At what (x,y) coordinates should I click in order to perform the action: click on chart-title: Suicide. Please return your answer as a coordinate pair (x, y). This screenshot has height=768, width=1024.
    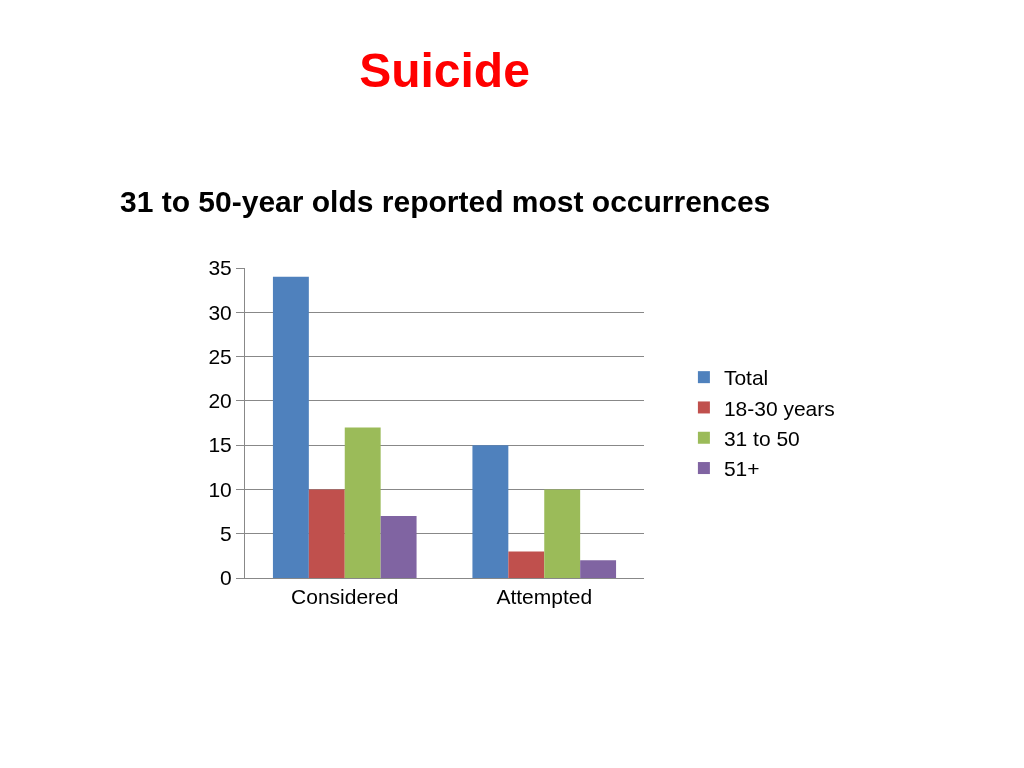
    Looking at the image, I should click on (444, 71).